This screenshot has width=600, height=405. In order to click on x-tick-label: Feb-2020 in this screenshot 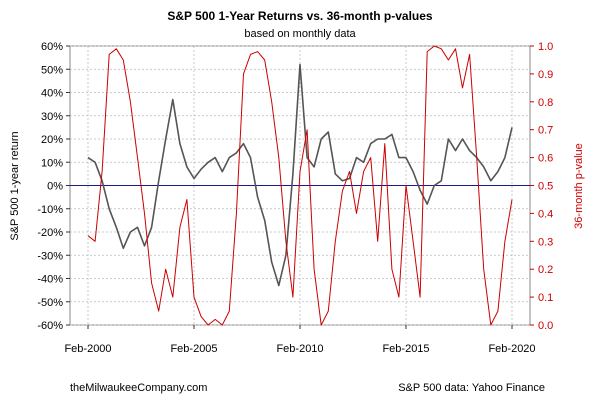, I will do `click(511, 349)`.